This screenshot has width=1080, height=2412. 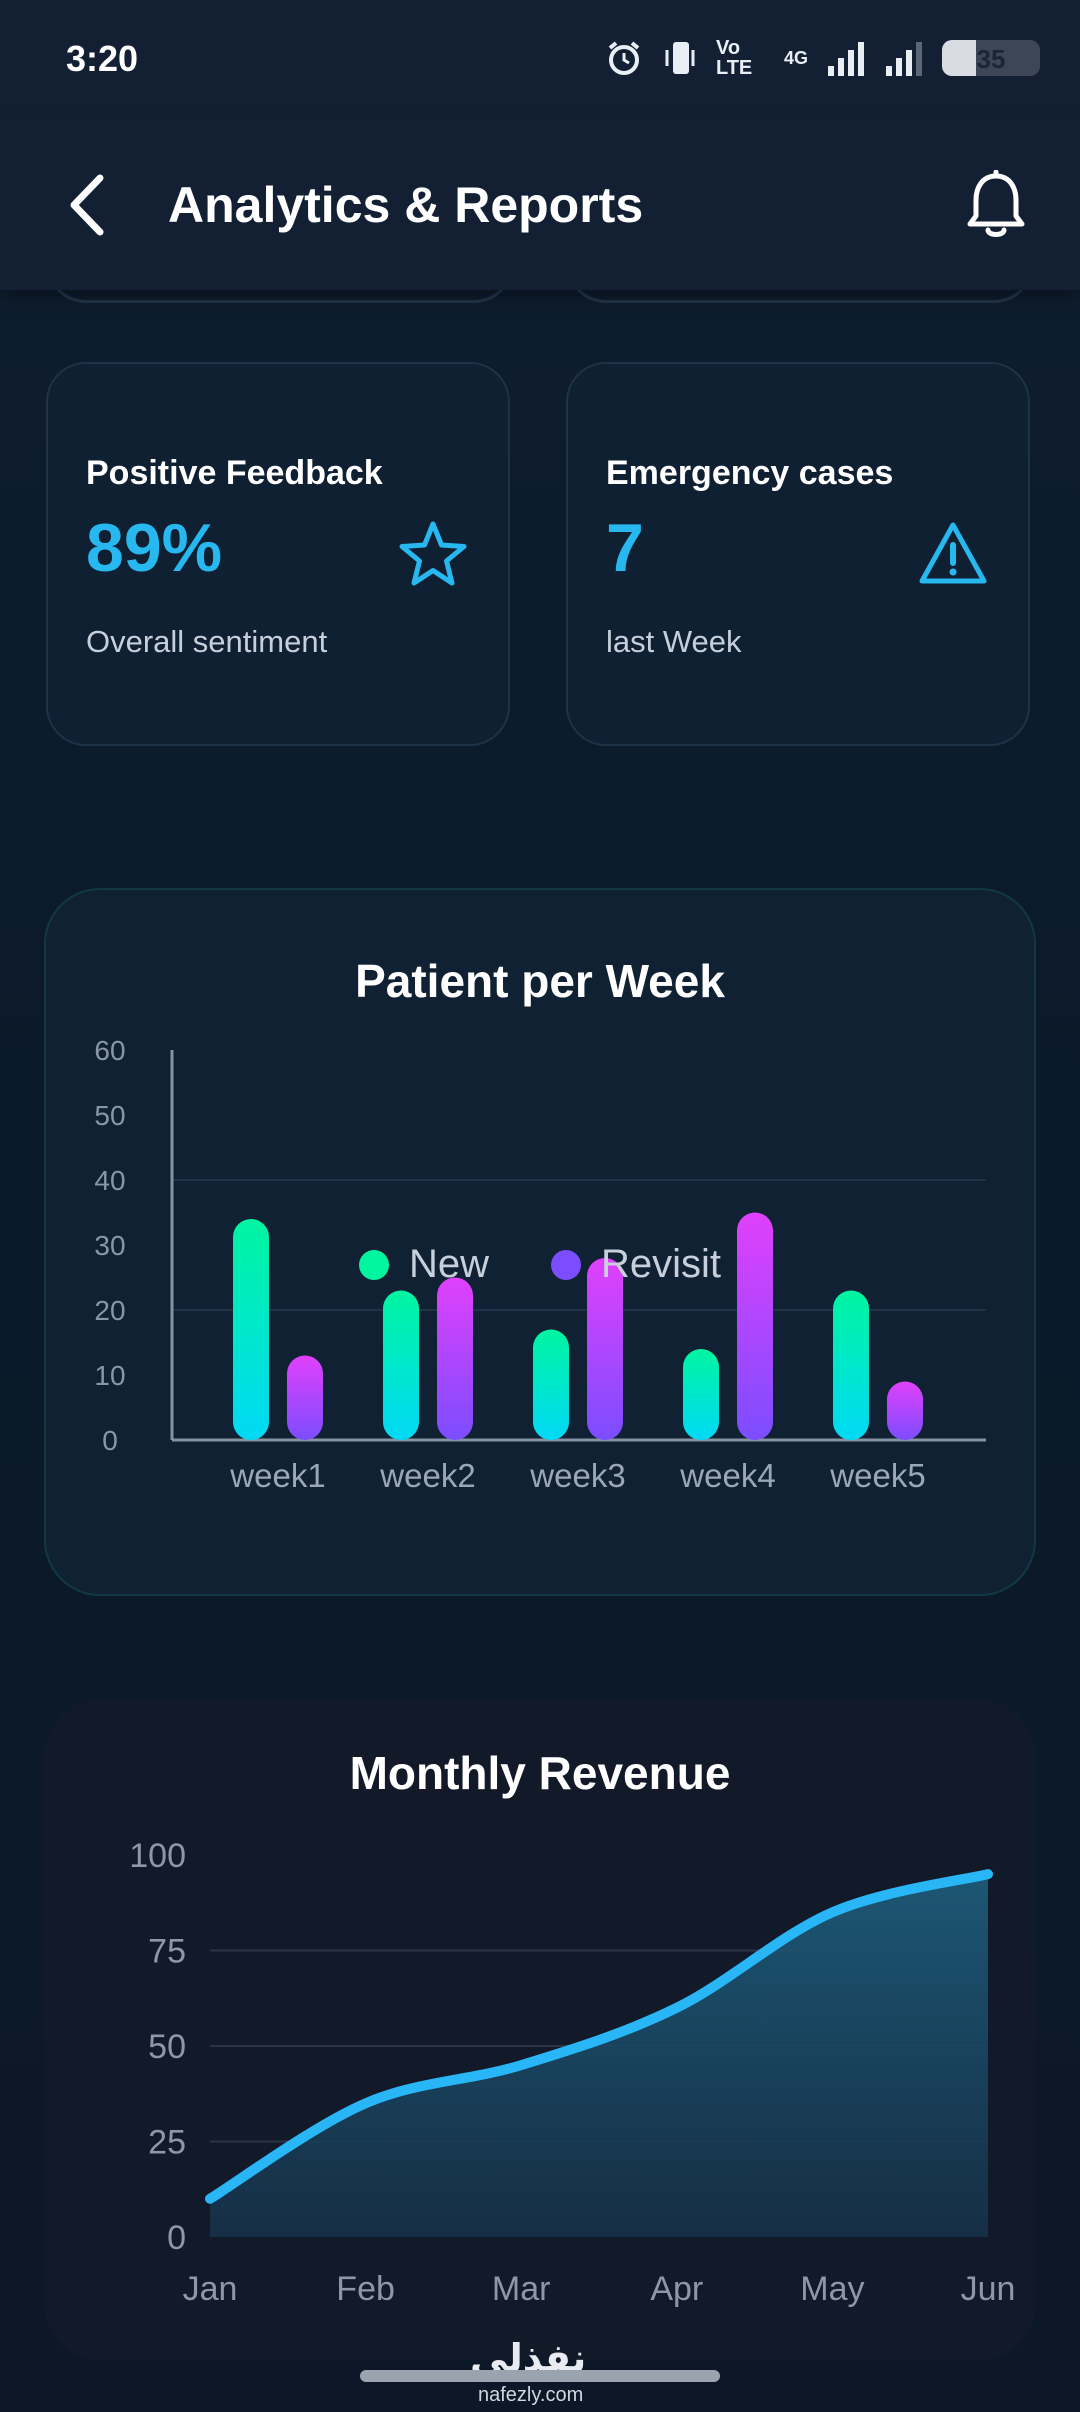 What do you see at coordinates (540, 1264) in the screenshot?
I see `chart-legend: New Revisit` at bounding box center [540, 1264].